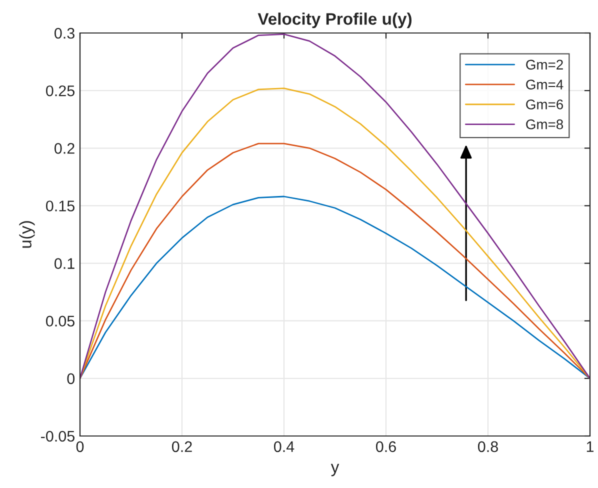 The height and width of the screenshot is (488, 598). I want to click on x-tick-label: 1, so click(590, 446).